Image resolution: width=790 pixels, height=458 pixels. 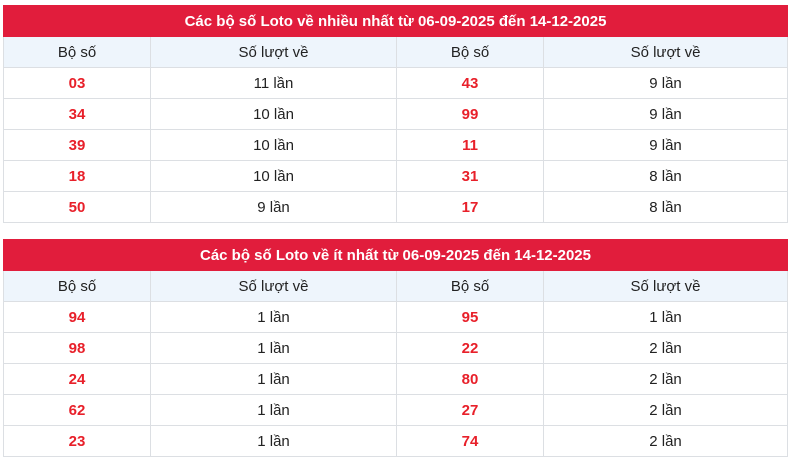 I want to click on occurrence-count: 11 lần, so click(x=273, y=83).